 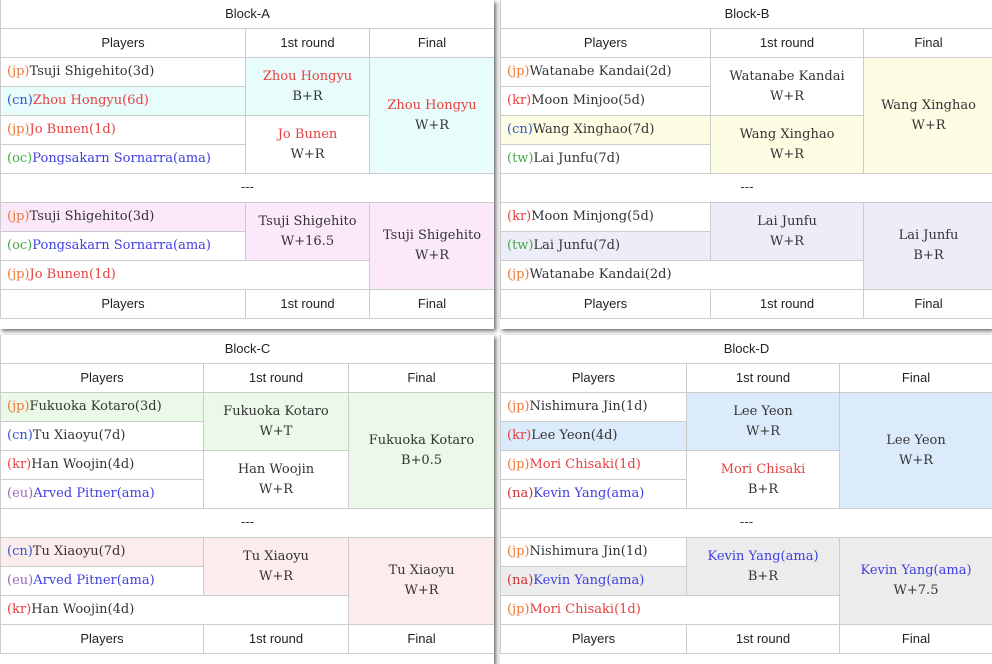 I want to click on first-round-result: Zhou Hongyu B+R, so click(x=307, y=86).